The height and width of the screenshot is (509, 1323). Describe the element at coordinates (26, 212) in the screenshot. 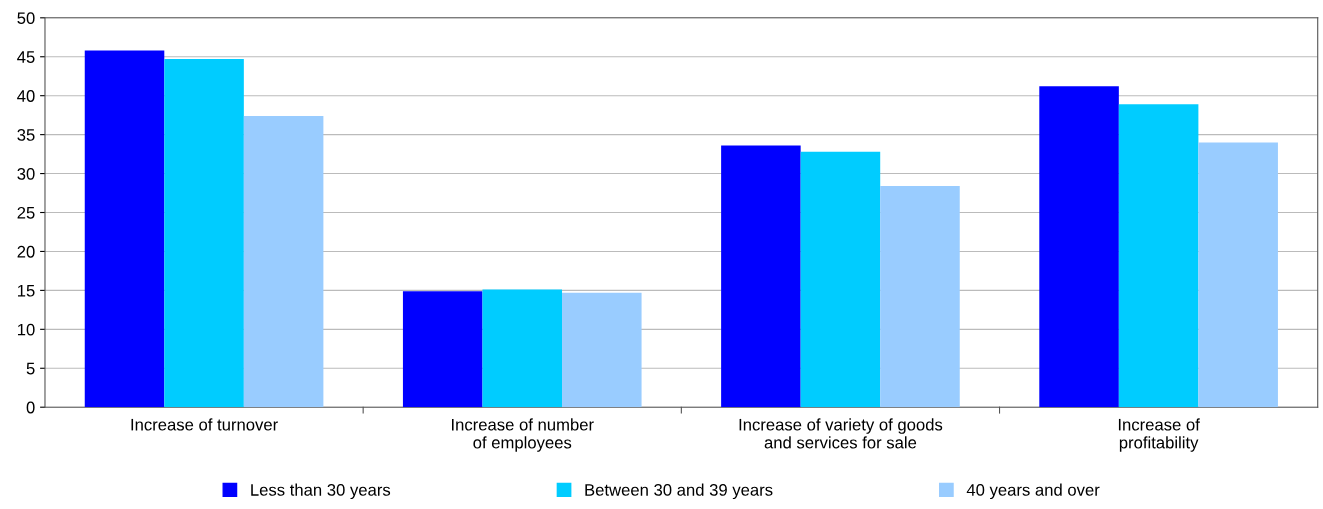

I see `y-tick-label: 25` at that location.